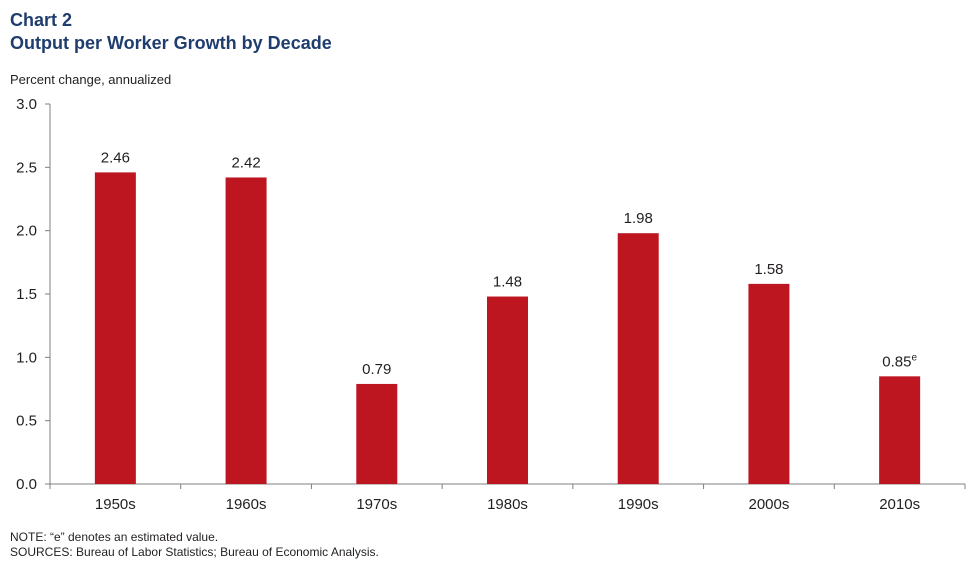 This screenshot has height=567, width=980. I want to click on y-tick-label: 0.5, so click(26, 421).